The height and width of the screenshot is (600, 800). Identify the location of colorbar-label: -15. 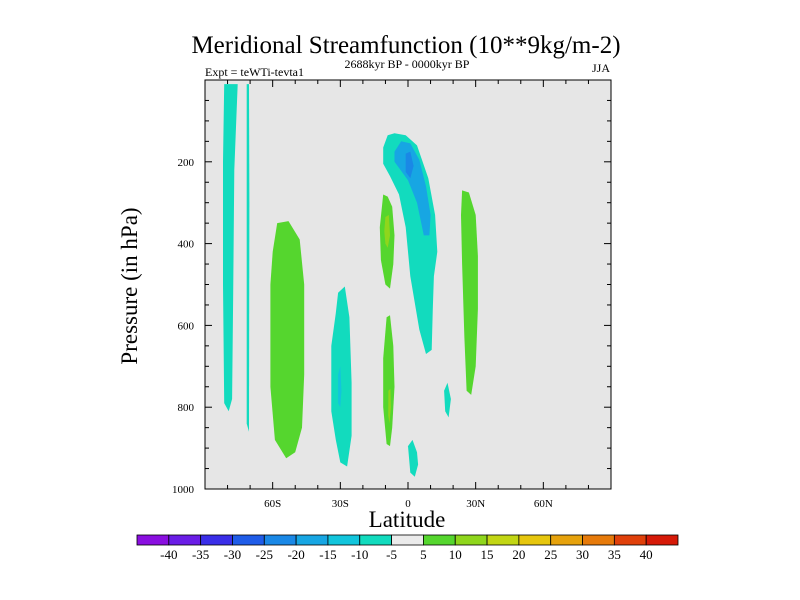
(327, 554).